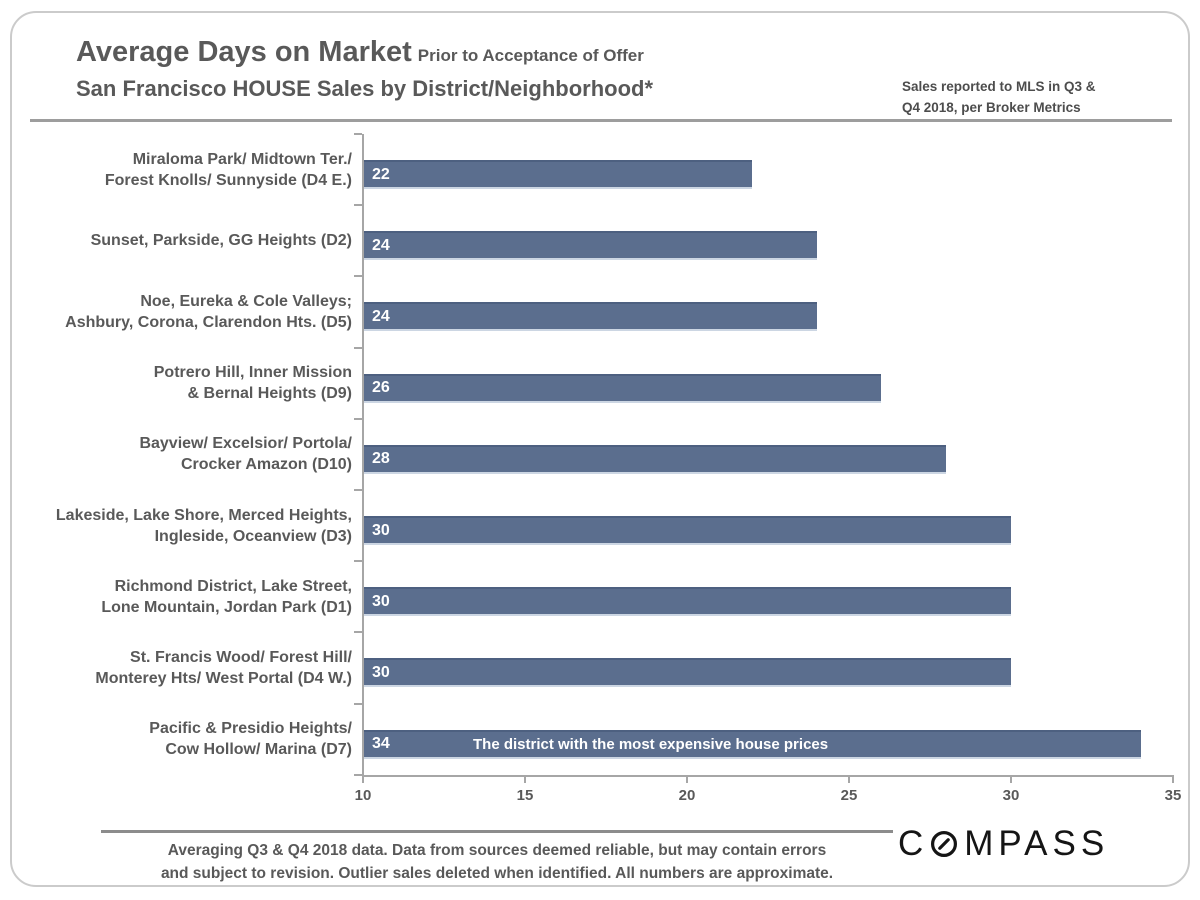  Describe the element at coordinates (944, 844) in the screenshot. I see `compass-needle-icon` at that location.